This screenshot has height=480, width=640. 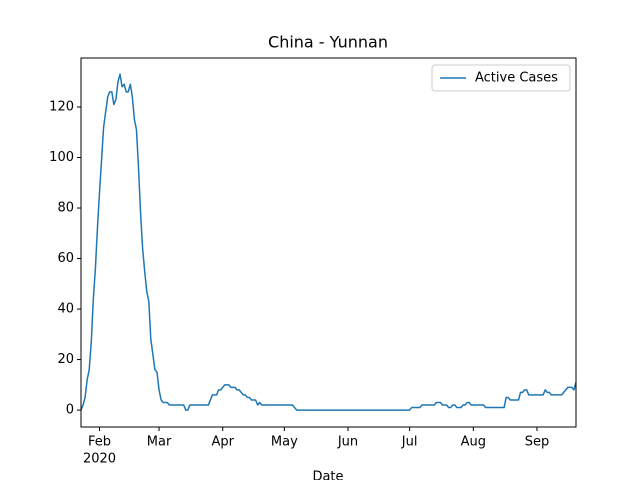 I want to click on x-tick-sublabel: 2020, so click(x=99, y=459).